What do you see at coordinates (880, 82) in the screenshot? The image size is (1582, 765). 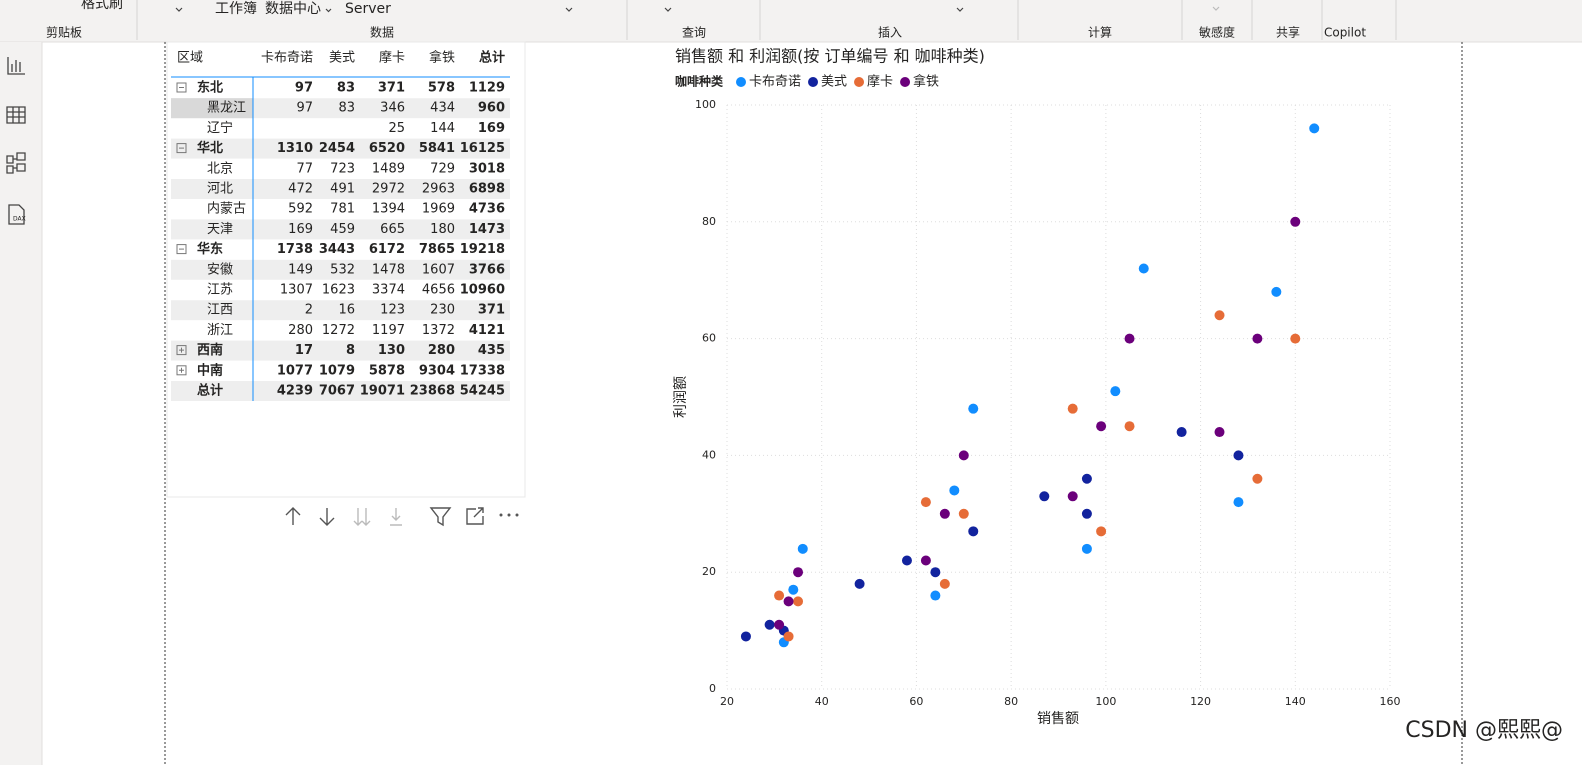 I see `legend-label: 摩卡` at bounding box center [880, 82].